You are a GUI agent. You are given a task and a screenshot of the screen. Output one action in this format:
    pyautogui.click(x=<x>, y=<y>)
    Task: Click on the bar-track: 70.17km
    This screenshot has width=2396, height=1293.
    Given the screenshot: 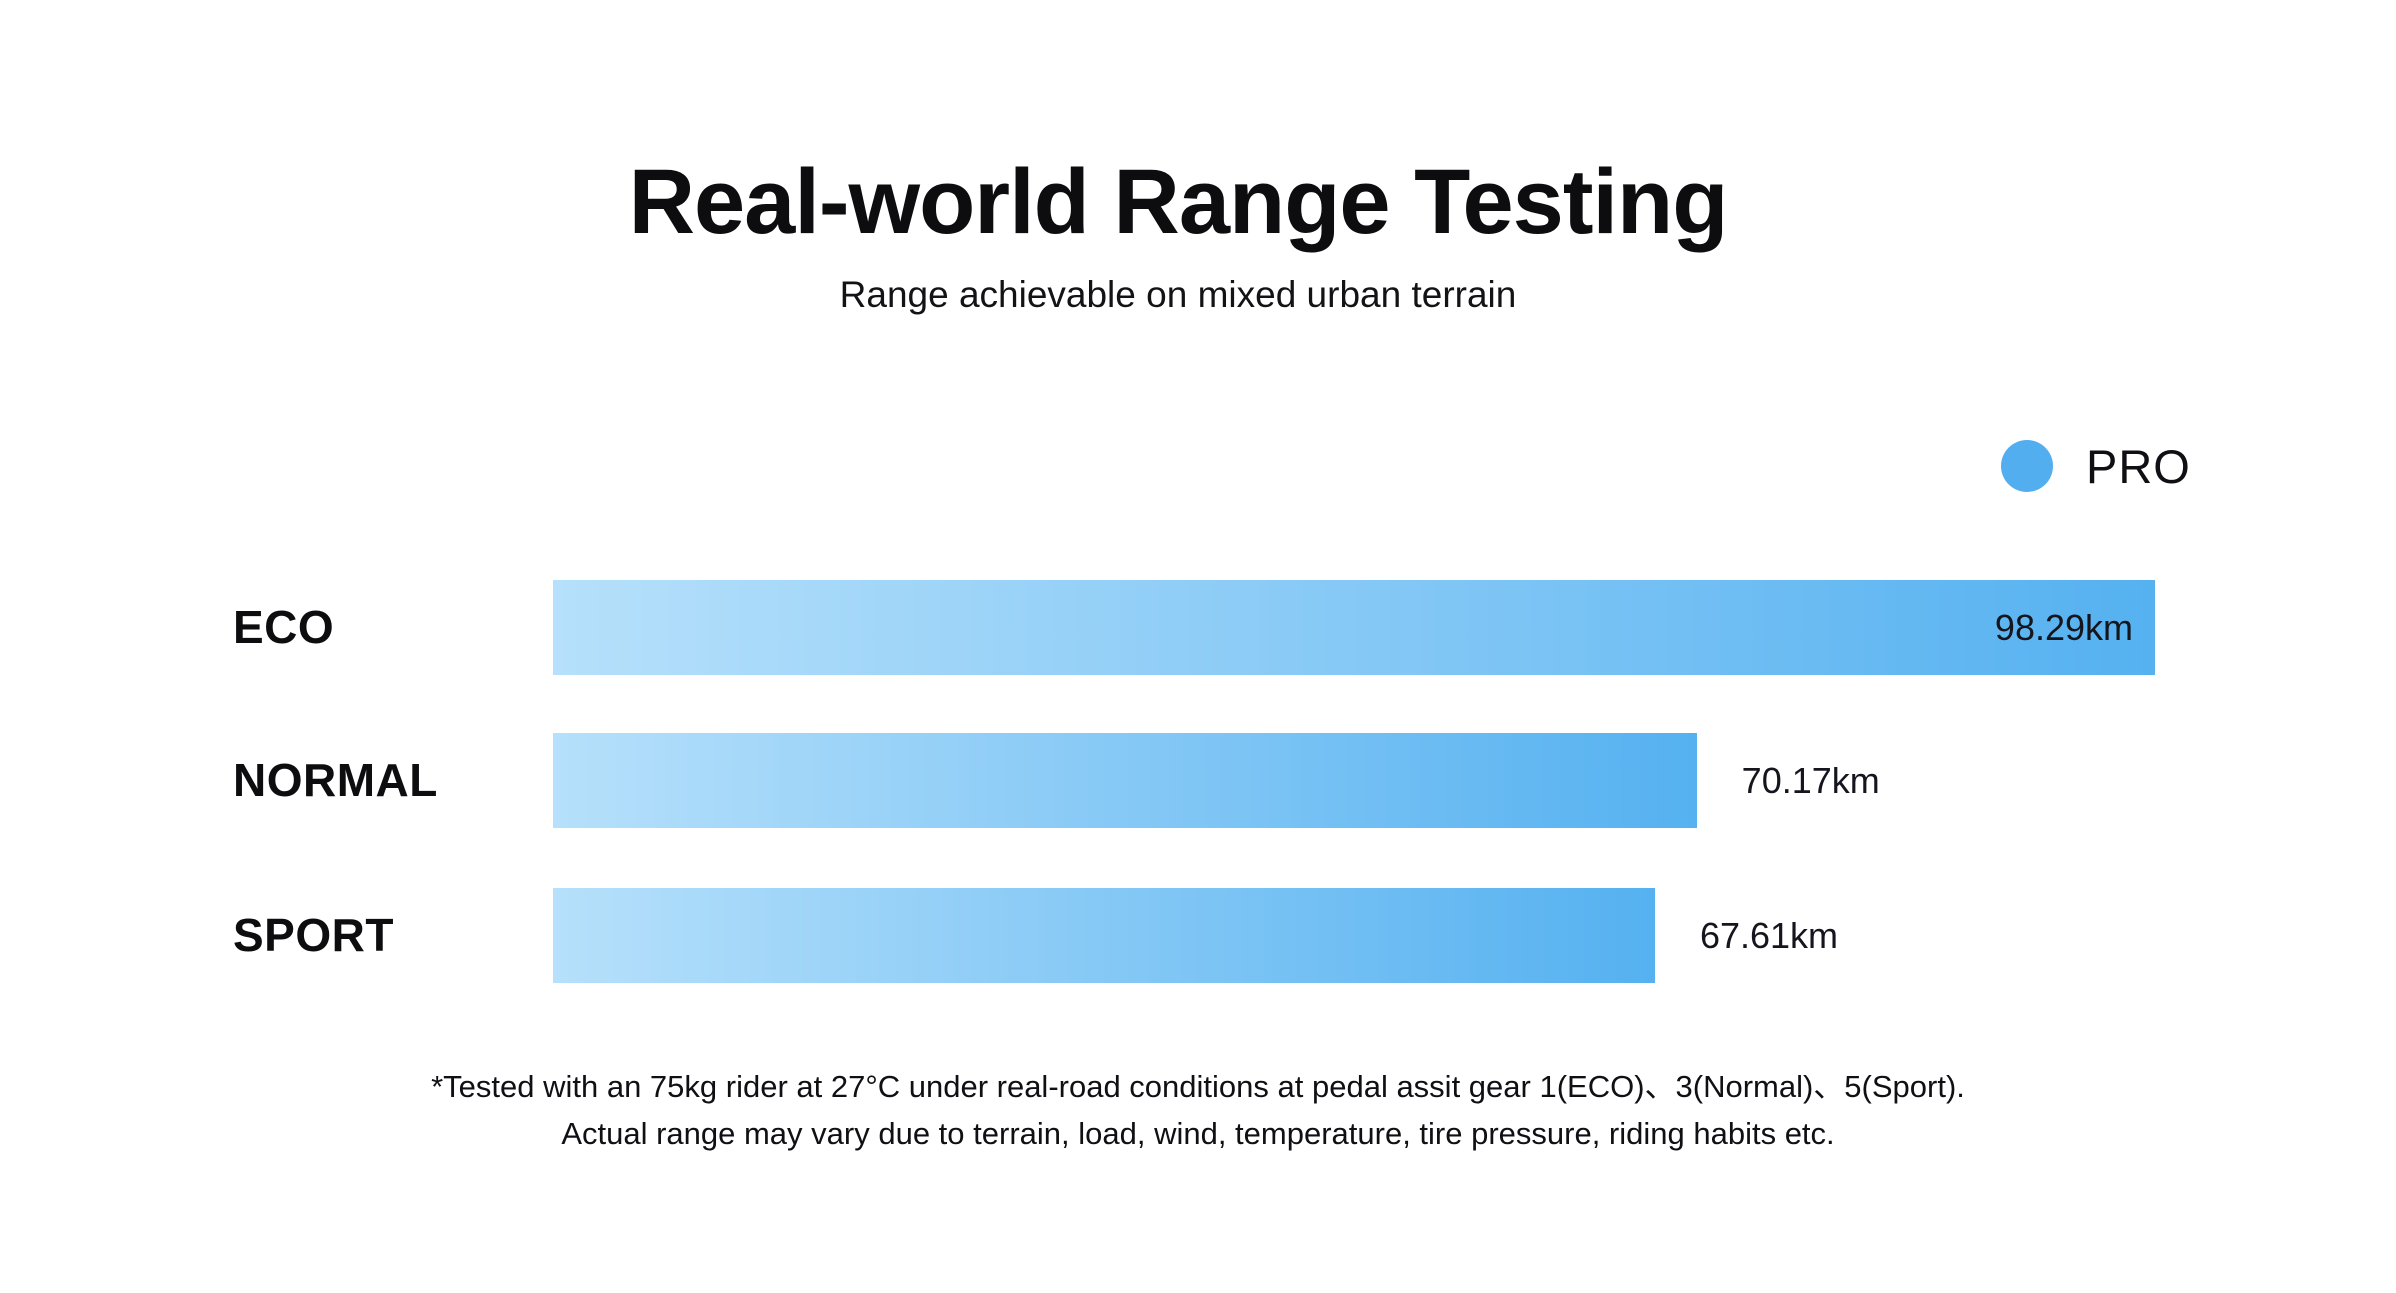 What is the action you would take?
    pyautogui.click(x=1354, y=780)
    